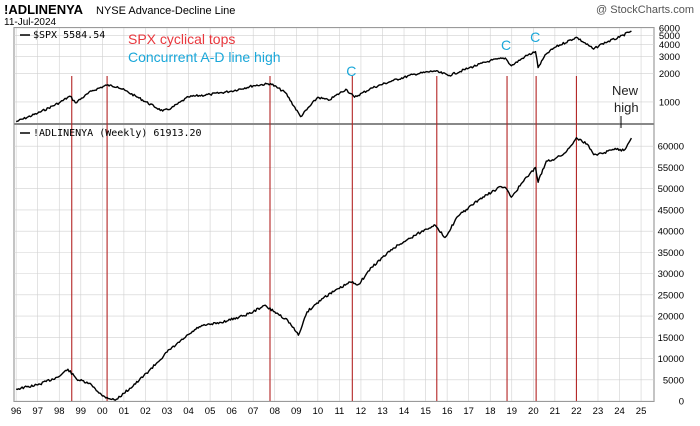 The height and width of the screenshot is (426, 700). I want to click on chart-name: NYSE Advance-Decline Line, so click(165, 11).